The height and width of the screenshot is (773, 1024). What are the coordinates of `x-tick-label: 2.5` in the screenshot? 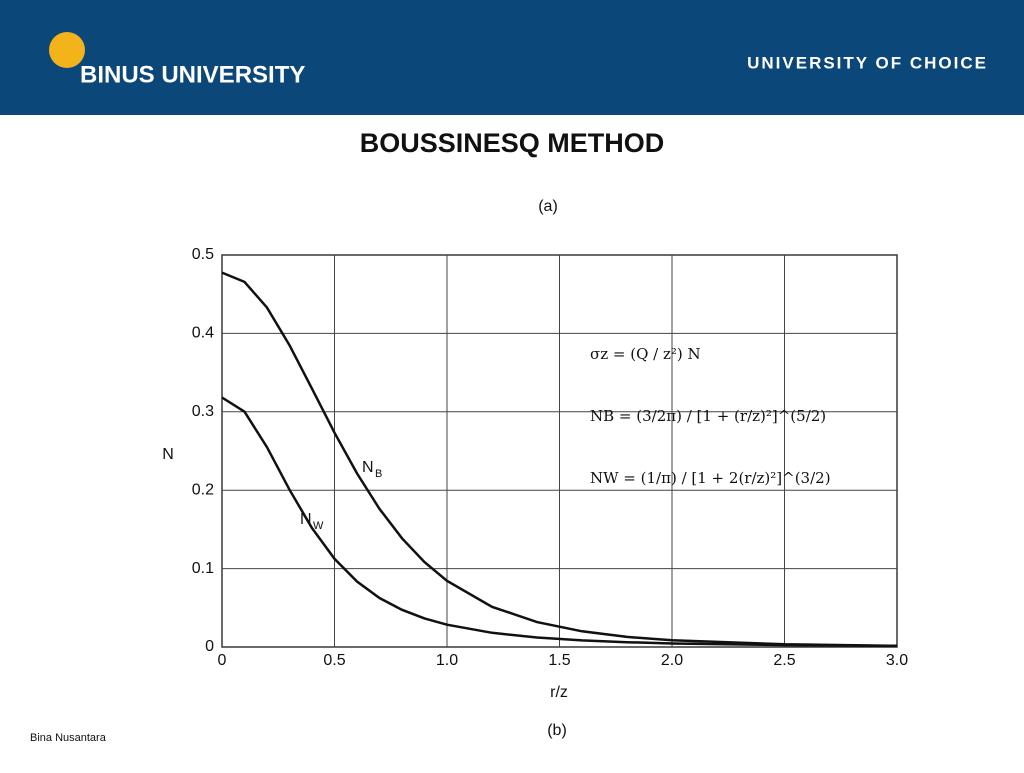 It's located at (784, 660).